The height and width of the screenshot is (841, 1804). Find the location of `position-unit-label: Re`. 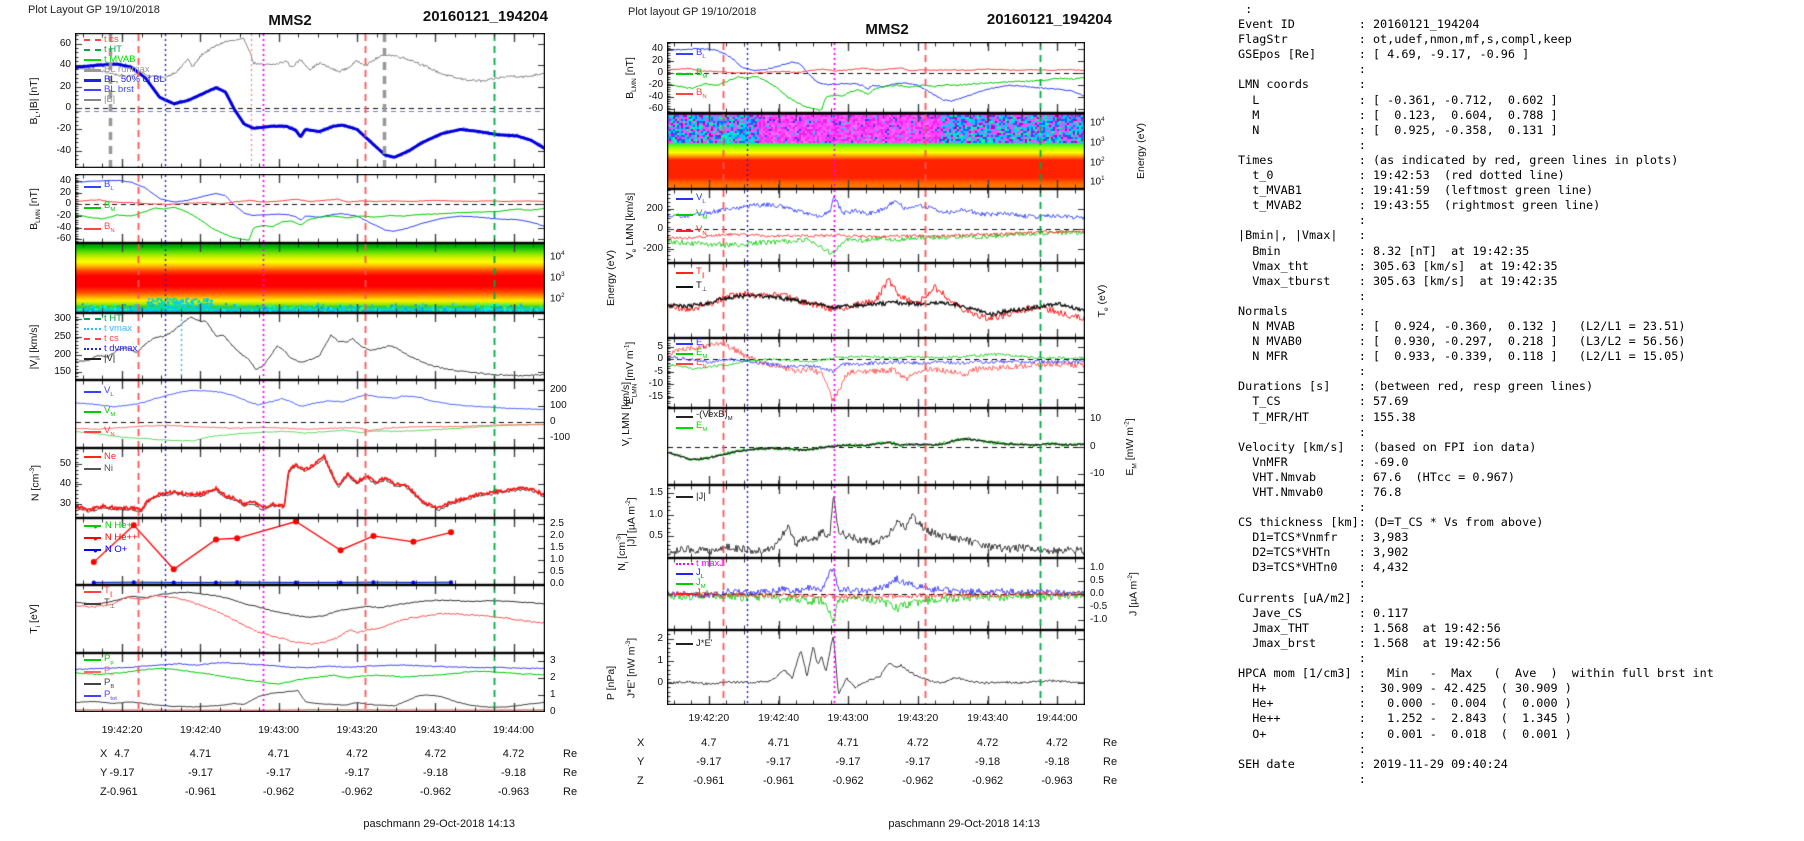

position-unit-label: Re is located at coordinates (570, 792).